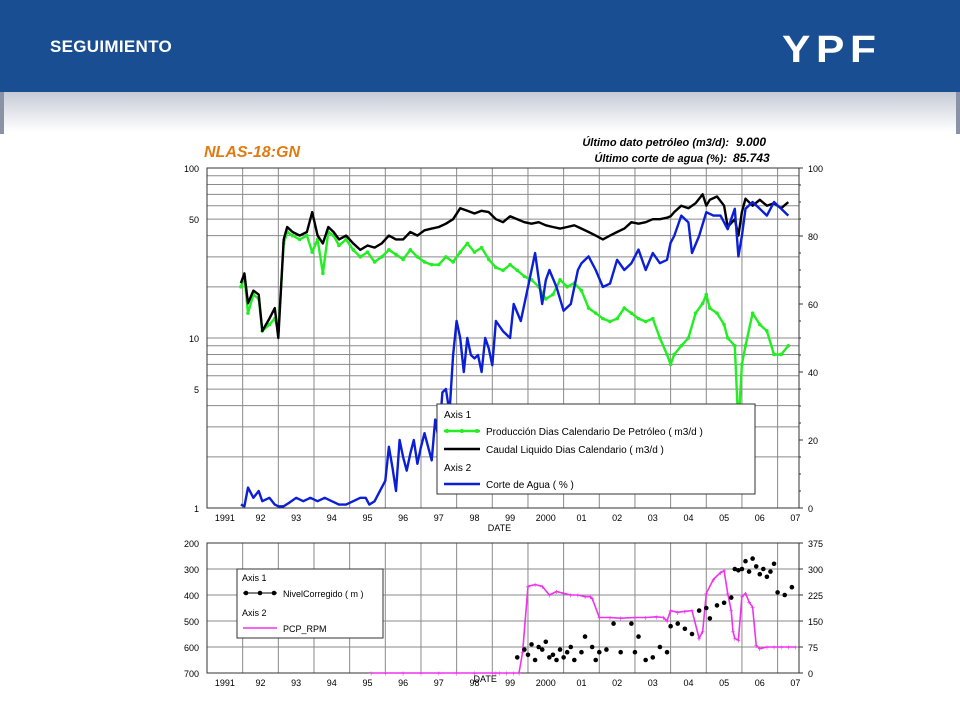 The image size is (960, 720). Describe the element at coordinates (810, 674) in the screenshot. I see `bottom-right-tick-label: 0` at that location.